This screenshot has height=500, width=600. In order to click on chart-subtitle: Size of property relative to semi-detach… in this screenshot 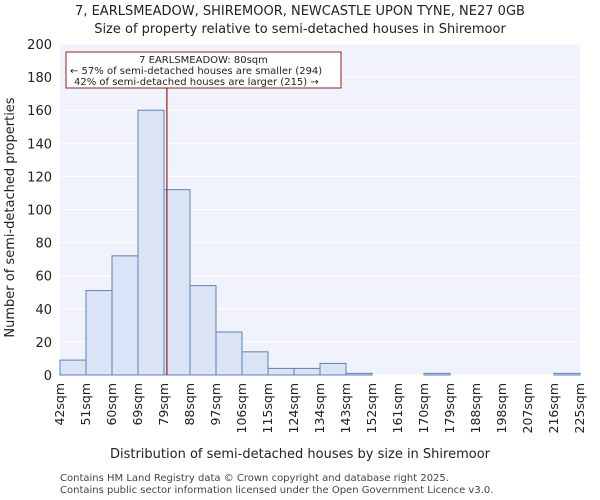, I will do `click(300, 29)`.